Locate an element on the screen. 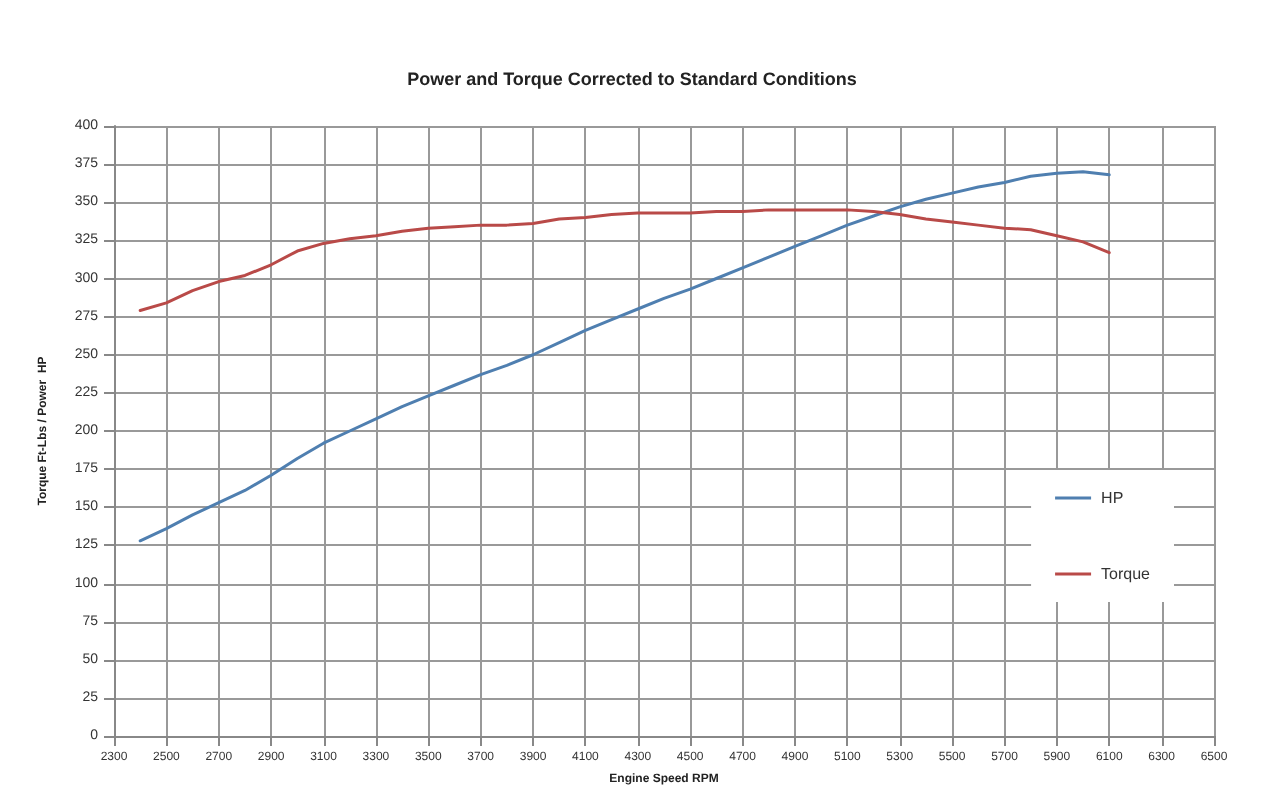 The image size is (1264, 798). legend-label: HP is located at coordinates (1112, 498).